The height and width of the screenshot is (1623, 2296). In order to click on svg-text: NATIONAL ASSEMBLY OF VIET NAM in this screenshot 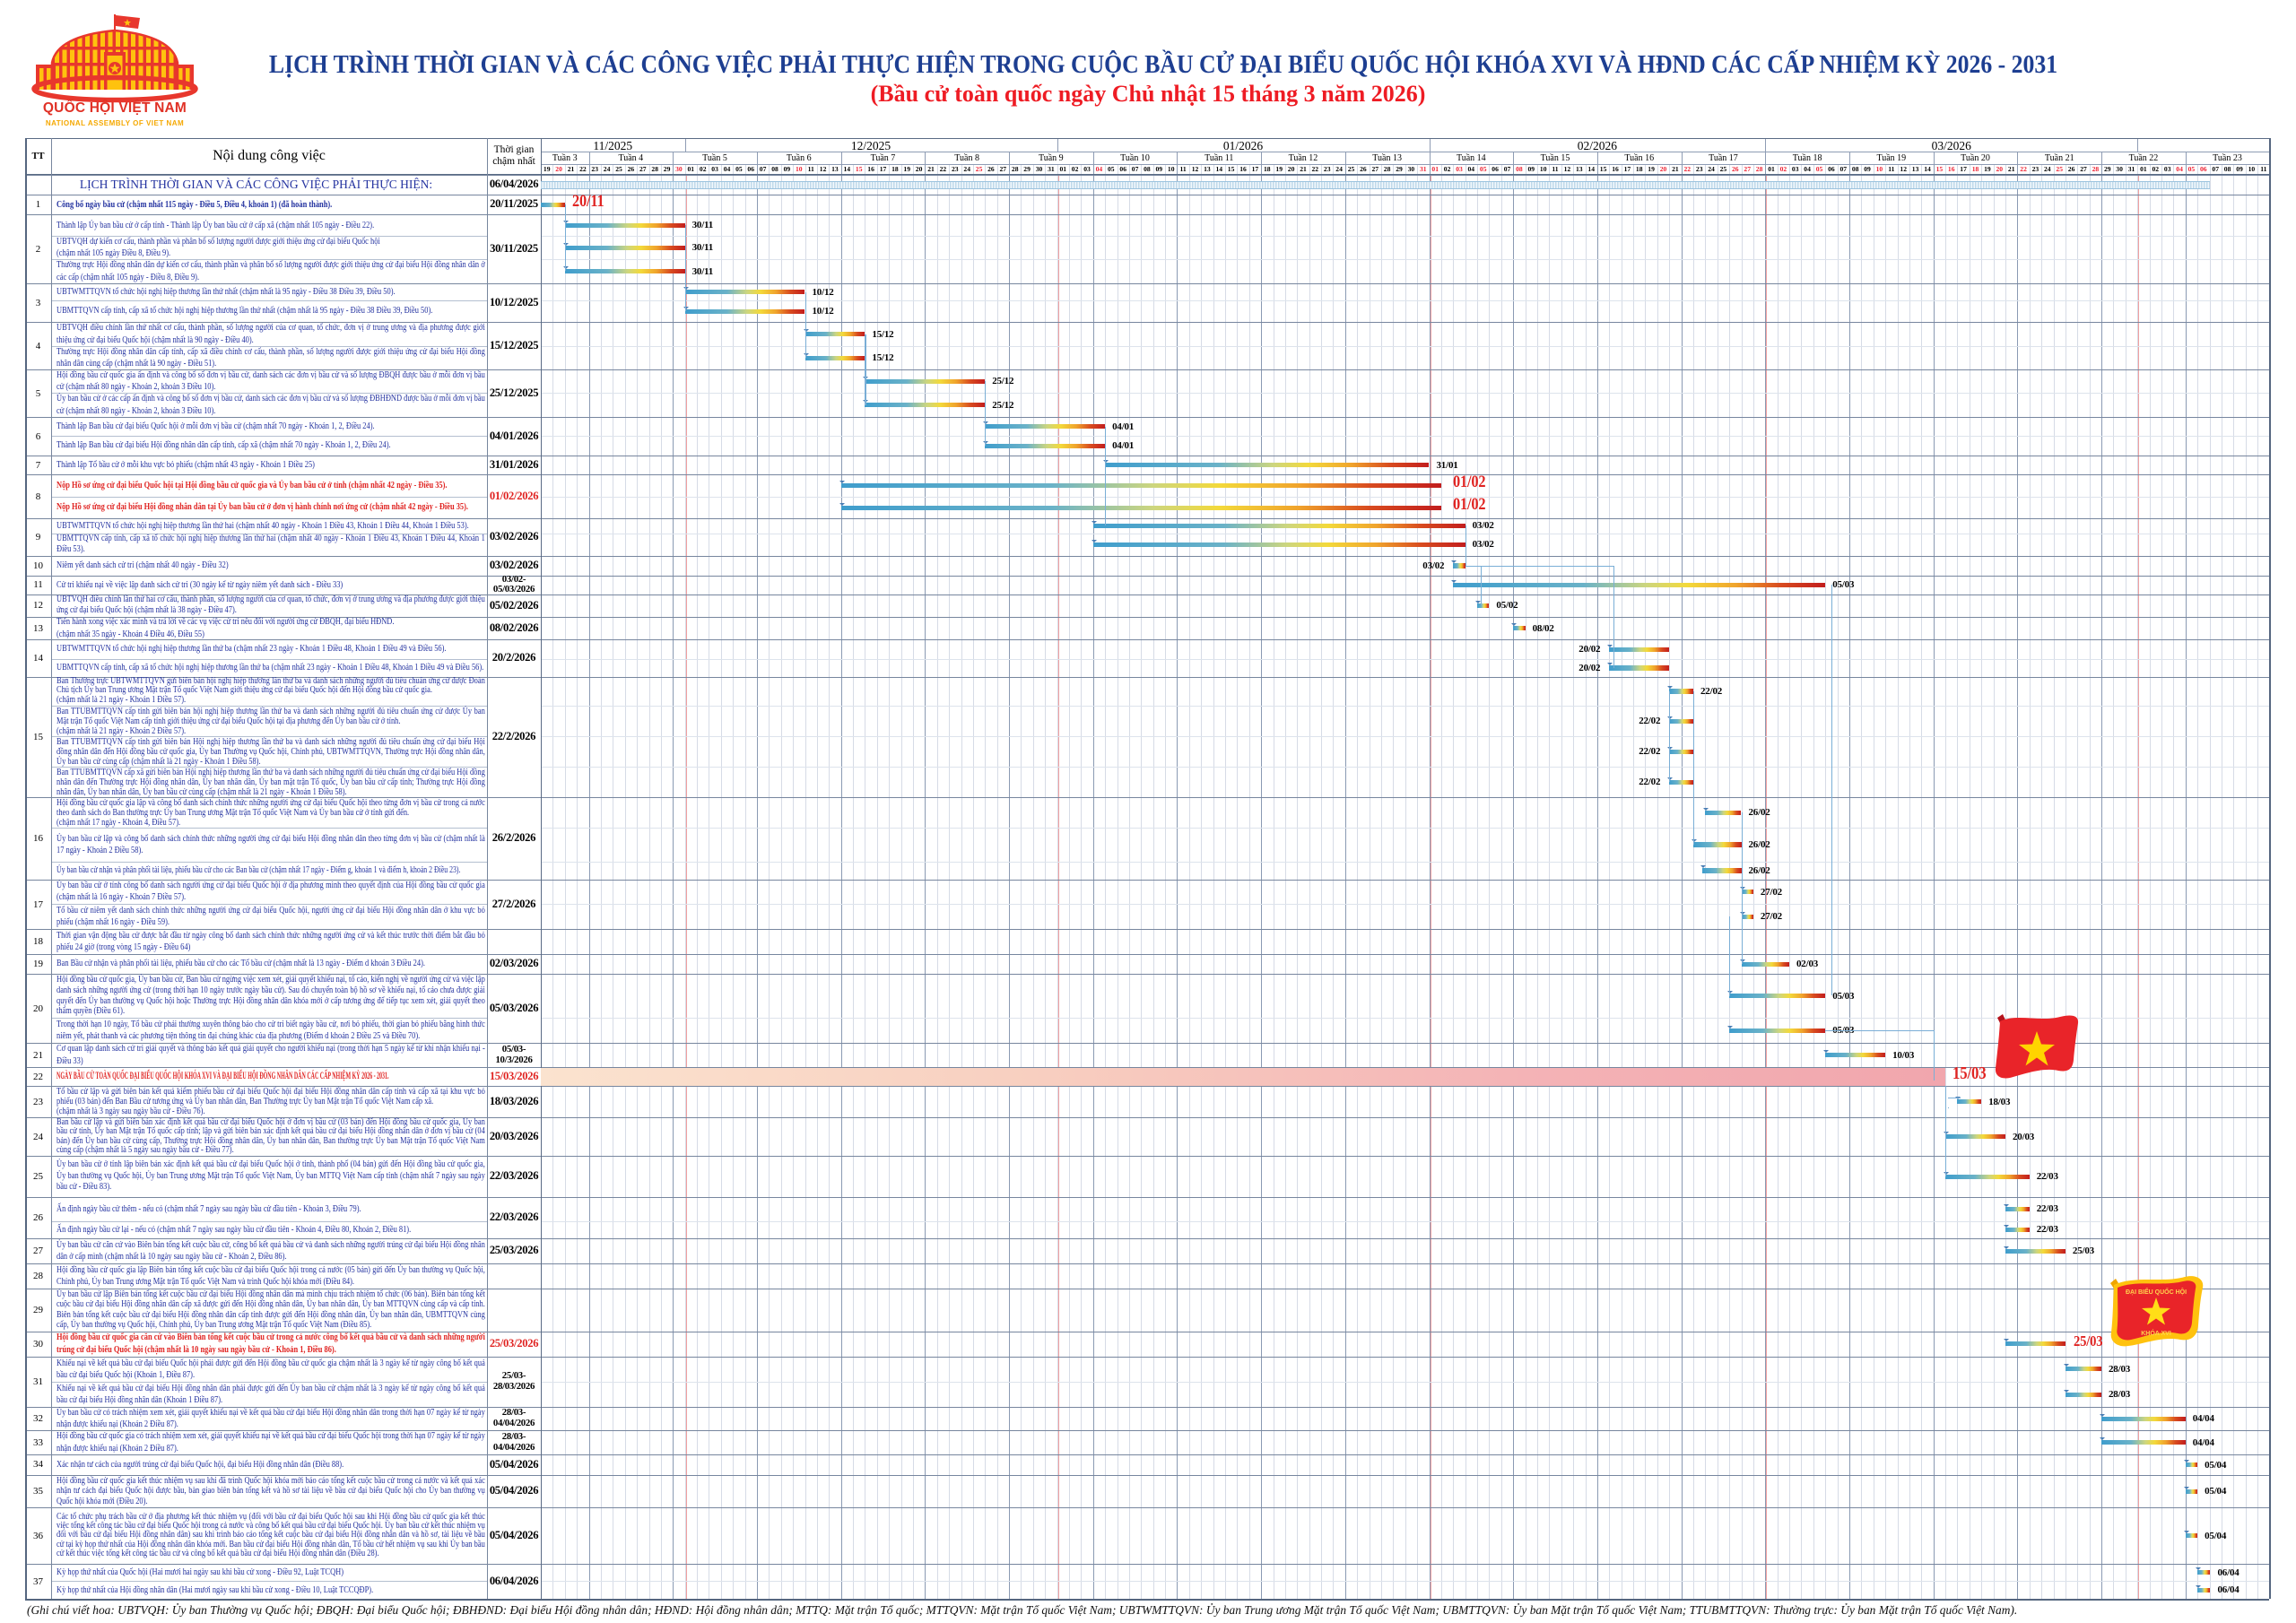, I will do `click(115, 123)`.